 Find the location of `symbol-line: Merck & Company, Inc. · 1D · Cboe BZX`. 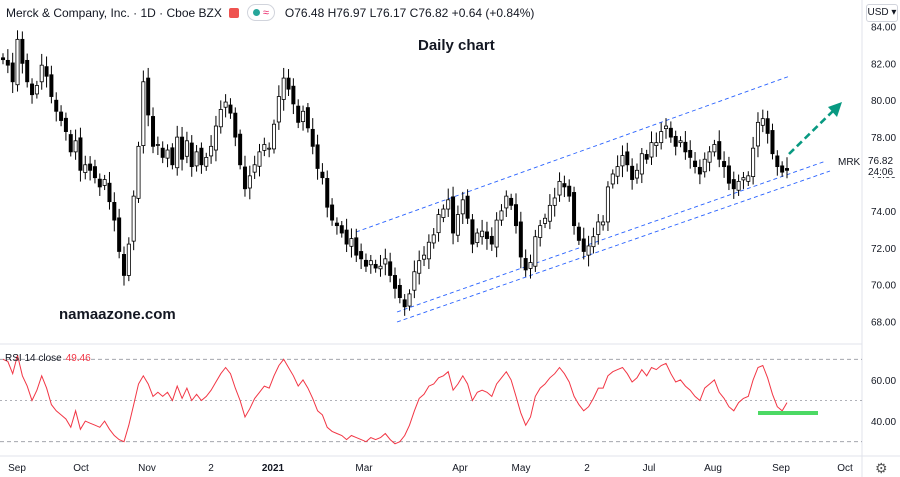

symbol-line: Merck & Company, Inc. · 1D · Cboe BZX is located at coordinates (114, 12).